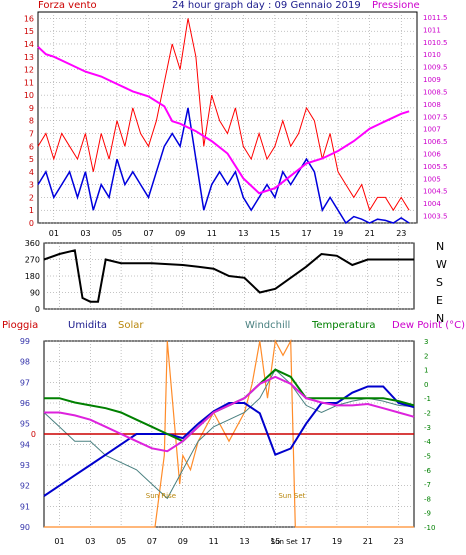  I want to click on dewpoint-series, so click(229, 414).